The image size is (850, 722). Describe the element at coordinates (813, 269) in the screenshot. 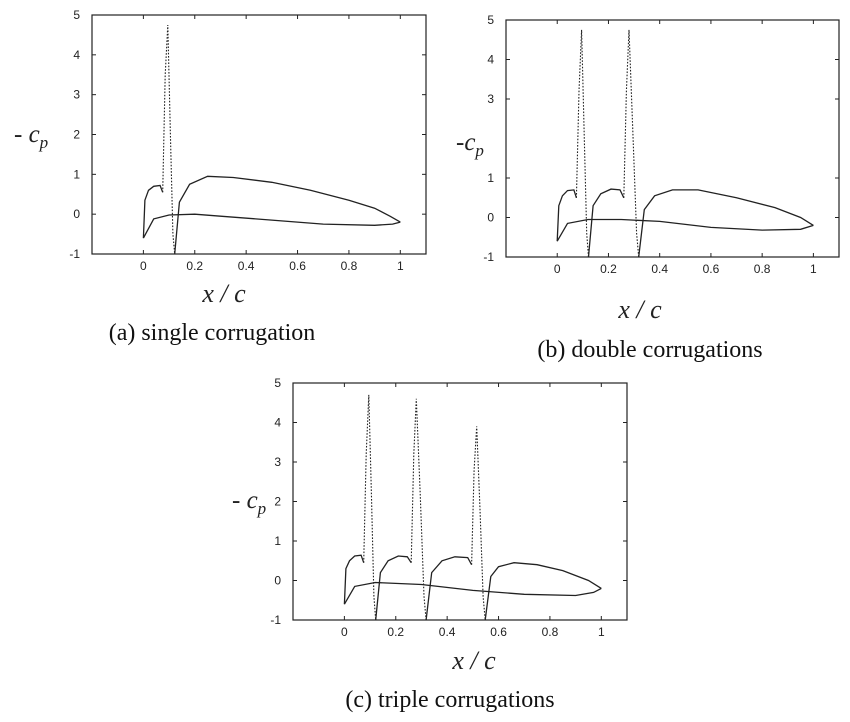

I see `x-tick-label-b: 1` at that location.